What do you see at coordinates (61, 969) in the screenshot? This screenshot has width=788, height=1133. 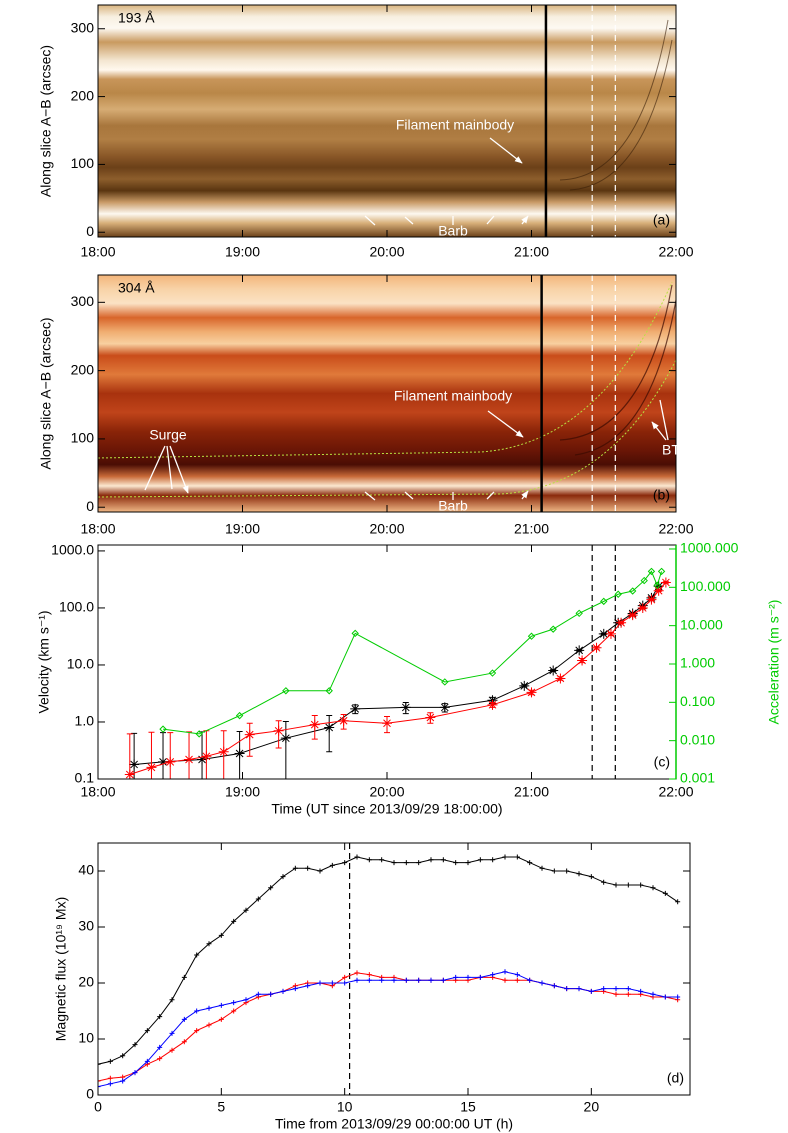 I see `y-axis-title: Magnetic flux (10¹⁹ Mx)` at bounding box center [61, 969].